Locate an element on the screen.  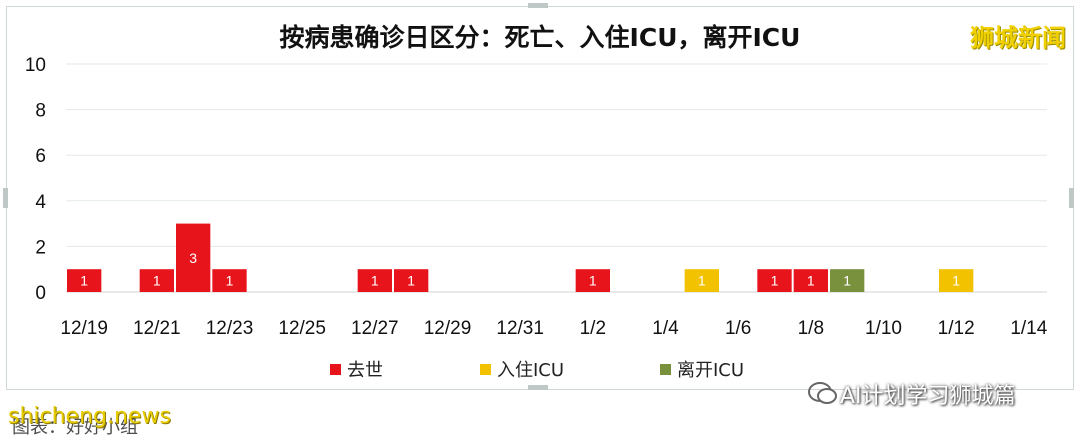
x-tick-label: 1/6 is located at coordinates (738, 328).